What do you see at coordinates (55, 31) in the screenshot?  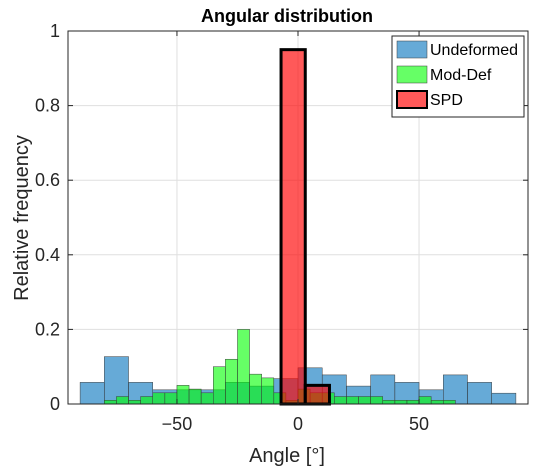 I see `y-tick-label: 1` at bounding box center [55, 31].